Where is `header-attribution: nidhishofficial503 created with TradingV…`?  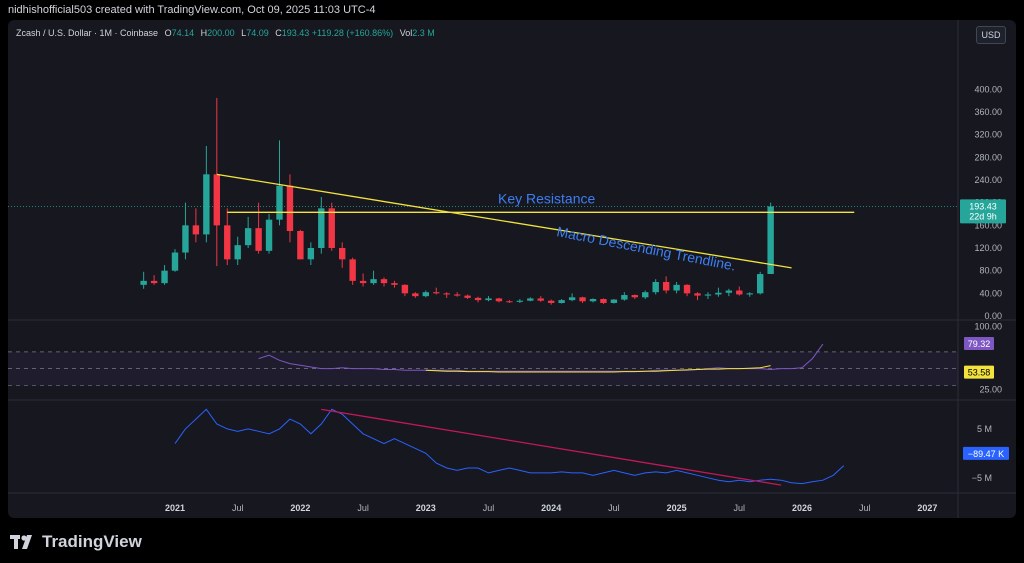 header-attribution: nidhishofficial503 created with TradingV… is located at coordinates (192, 10).